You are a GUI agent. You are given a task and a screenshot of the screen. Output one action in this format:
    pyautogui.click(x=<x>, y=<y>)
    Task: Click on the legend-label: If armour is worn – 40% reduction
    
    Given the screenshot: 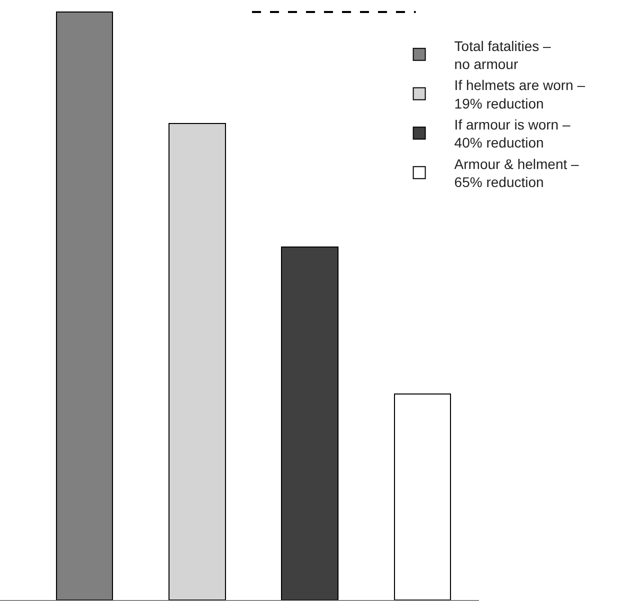 What is the action you would take?
    pyautogui.click(x=512, y=133)
    